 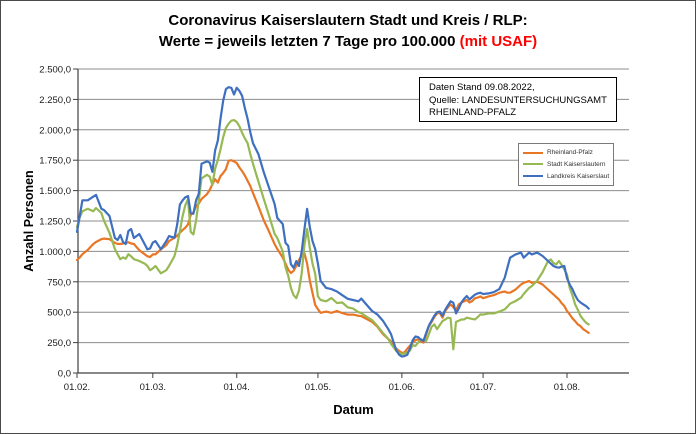 What do you see at coordinates (353, 409) in the screenshot?
I see `x-axis-title: Datum` at bounding box center [353, 409].